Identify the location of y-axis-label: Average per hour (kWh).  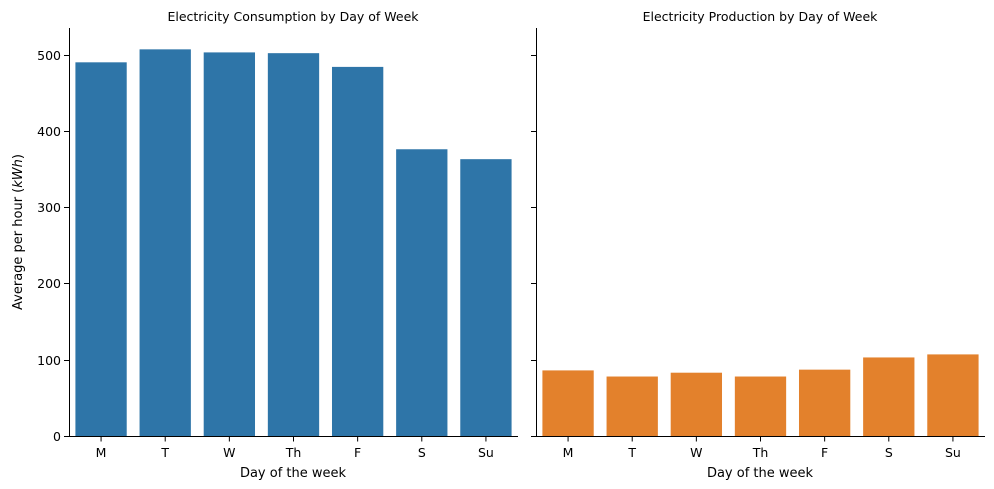
(18, 232).